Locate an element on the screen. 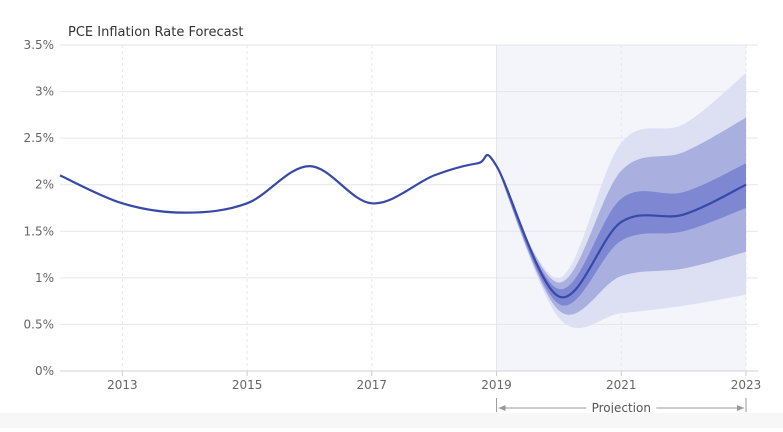 The width and height of the screenshot is (783, 432). x-axis-labels: 2013 2015 2017 2019 2021 2023 is located at coordinates (434, 385).